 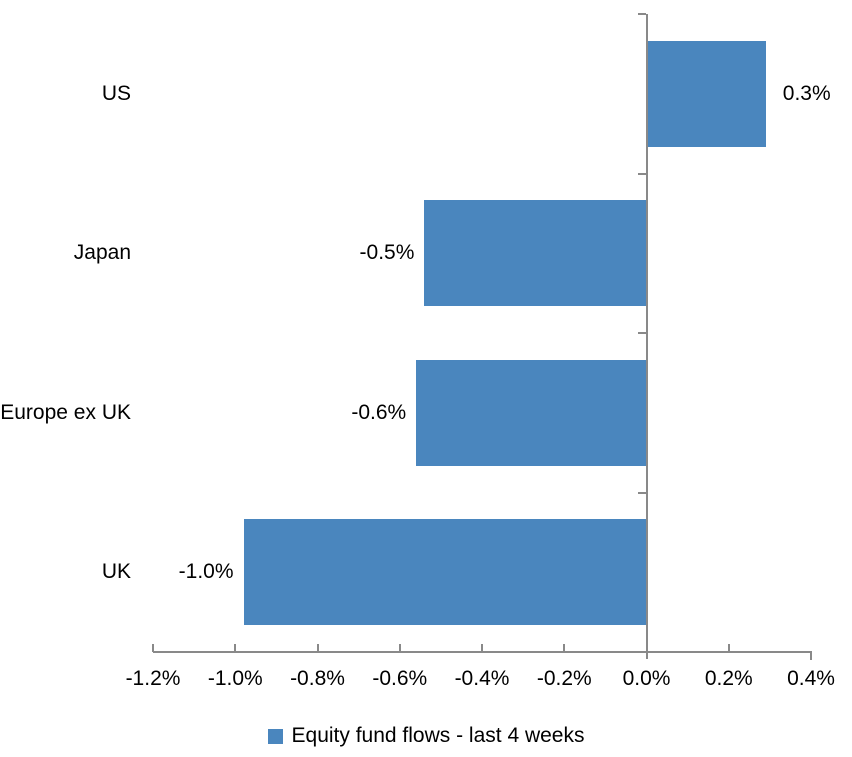 I want to click on x-axis-line, so click(x=482, y=652).